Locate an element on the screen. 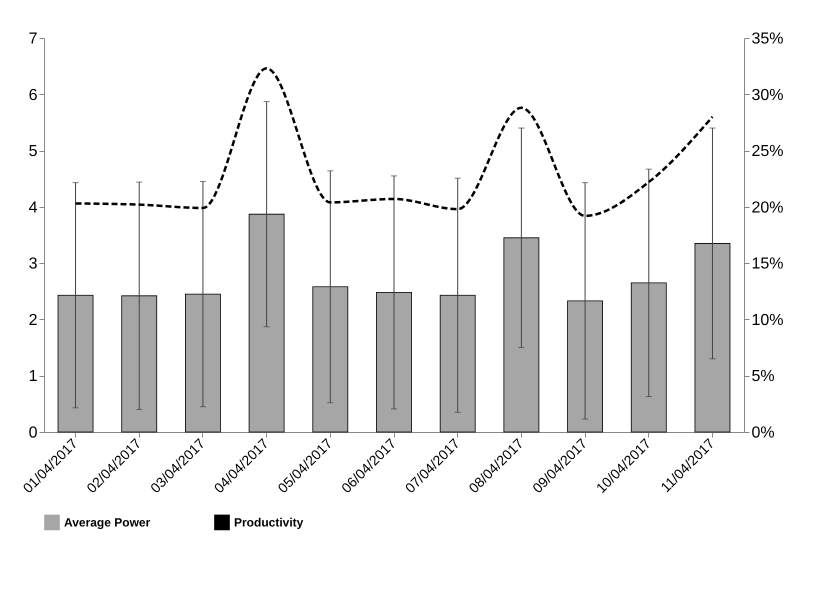  y-tick-label: 0 is located at coordinates (33, 433).